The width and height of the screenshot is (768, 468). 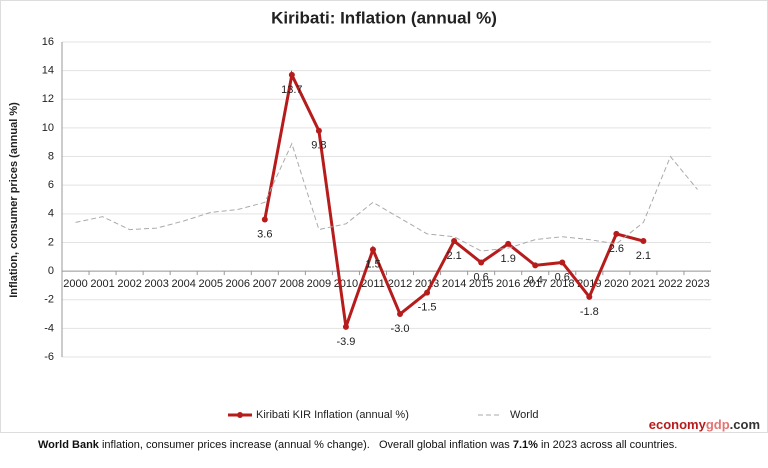 I want to click on x-tick-label: 2003, so click(x=156, y=284).